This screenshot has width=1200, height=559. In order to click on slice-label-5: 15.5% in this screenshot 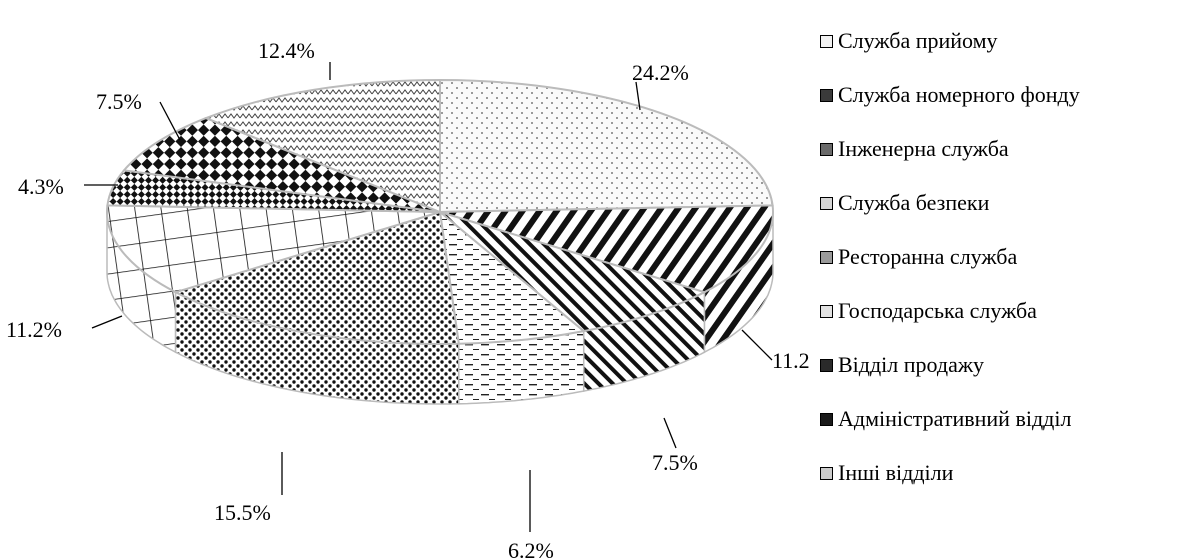, I will do `click(242, 512)`.